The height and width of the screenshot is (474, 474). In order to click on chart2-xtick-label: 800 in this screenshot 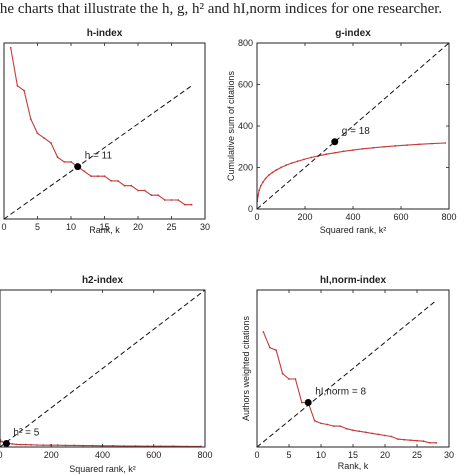, I will do `click(204, 455)`.